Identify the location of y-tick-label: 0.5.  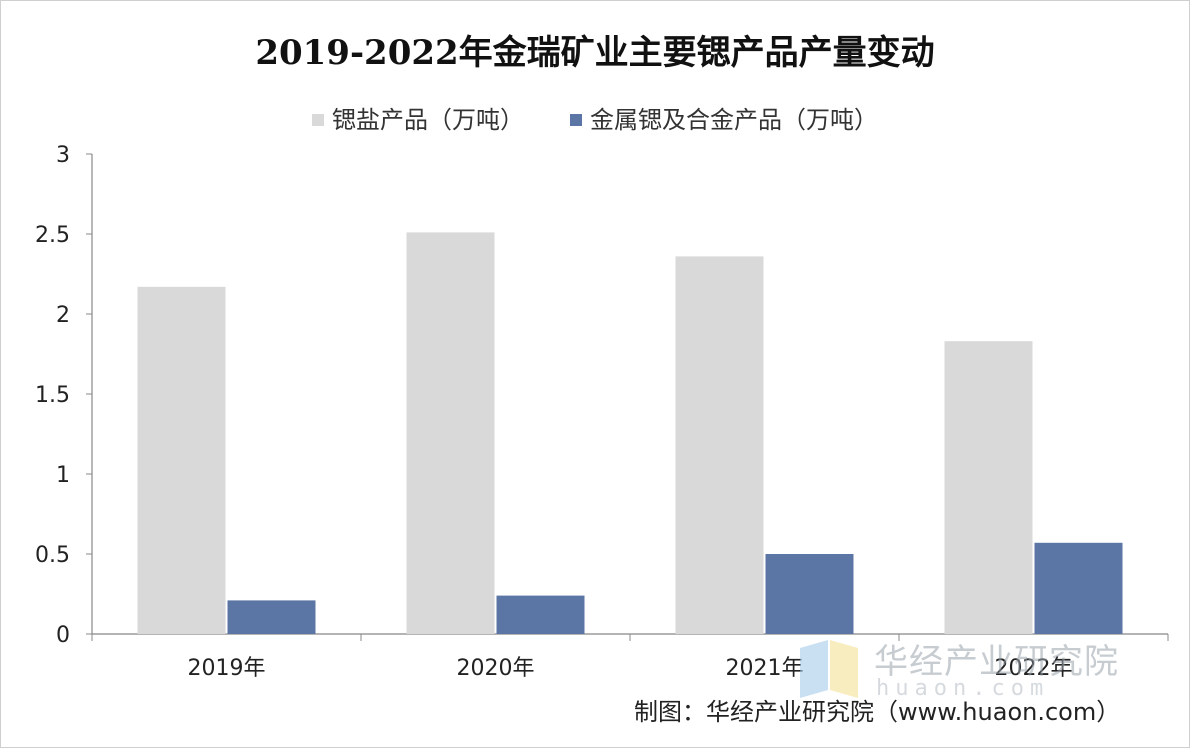
(52, 555).